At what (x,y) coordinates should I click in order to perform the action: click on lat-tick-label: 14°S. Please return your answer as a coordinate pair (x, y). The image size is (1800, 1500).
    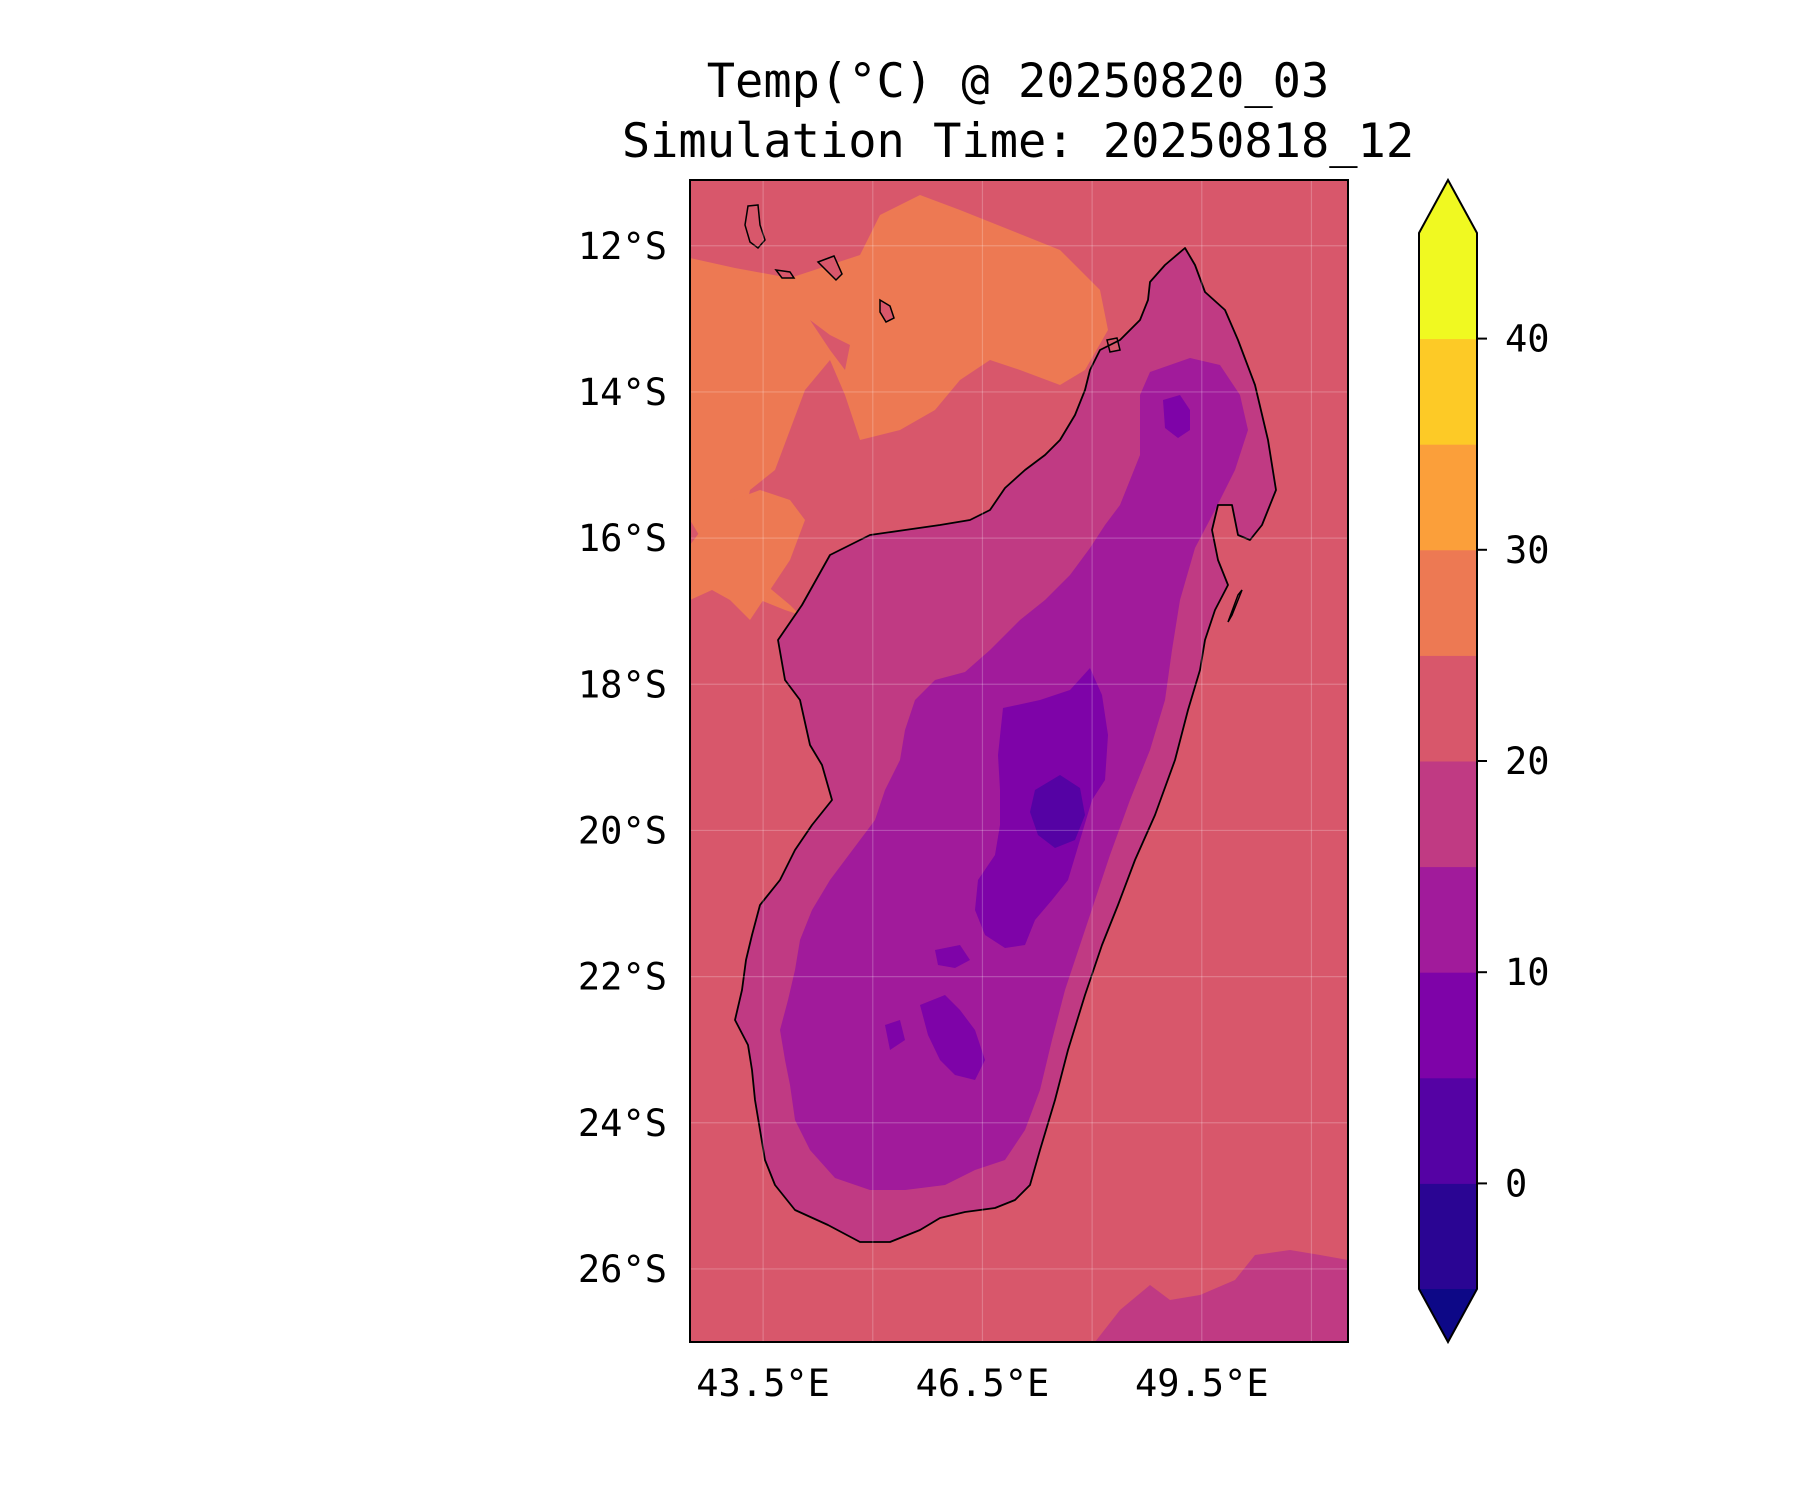
    Looking at the image, I should click on (622, 392).